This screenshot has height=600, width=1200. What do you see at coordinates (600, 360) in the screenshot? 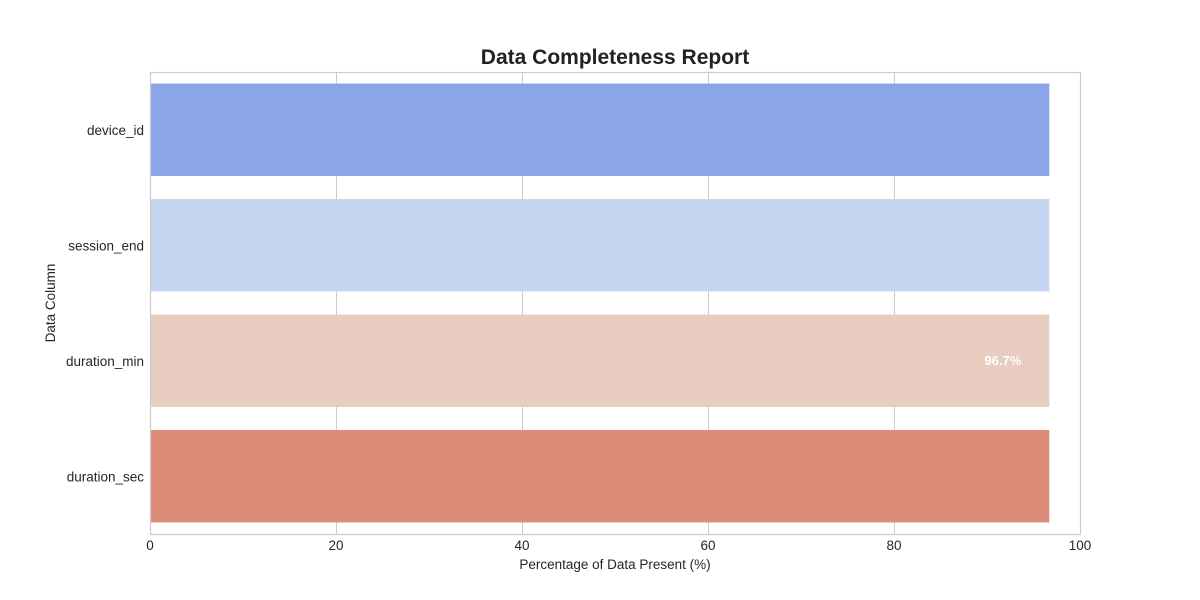
I see `bar-duration-min` at bounding box center [600, 360].